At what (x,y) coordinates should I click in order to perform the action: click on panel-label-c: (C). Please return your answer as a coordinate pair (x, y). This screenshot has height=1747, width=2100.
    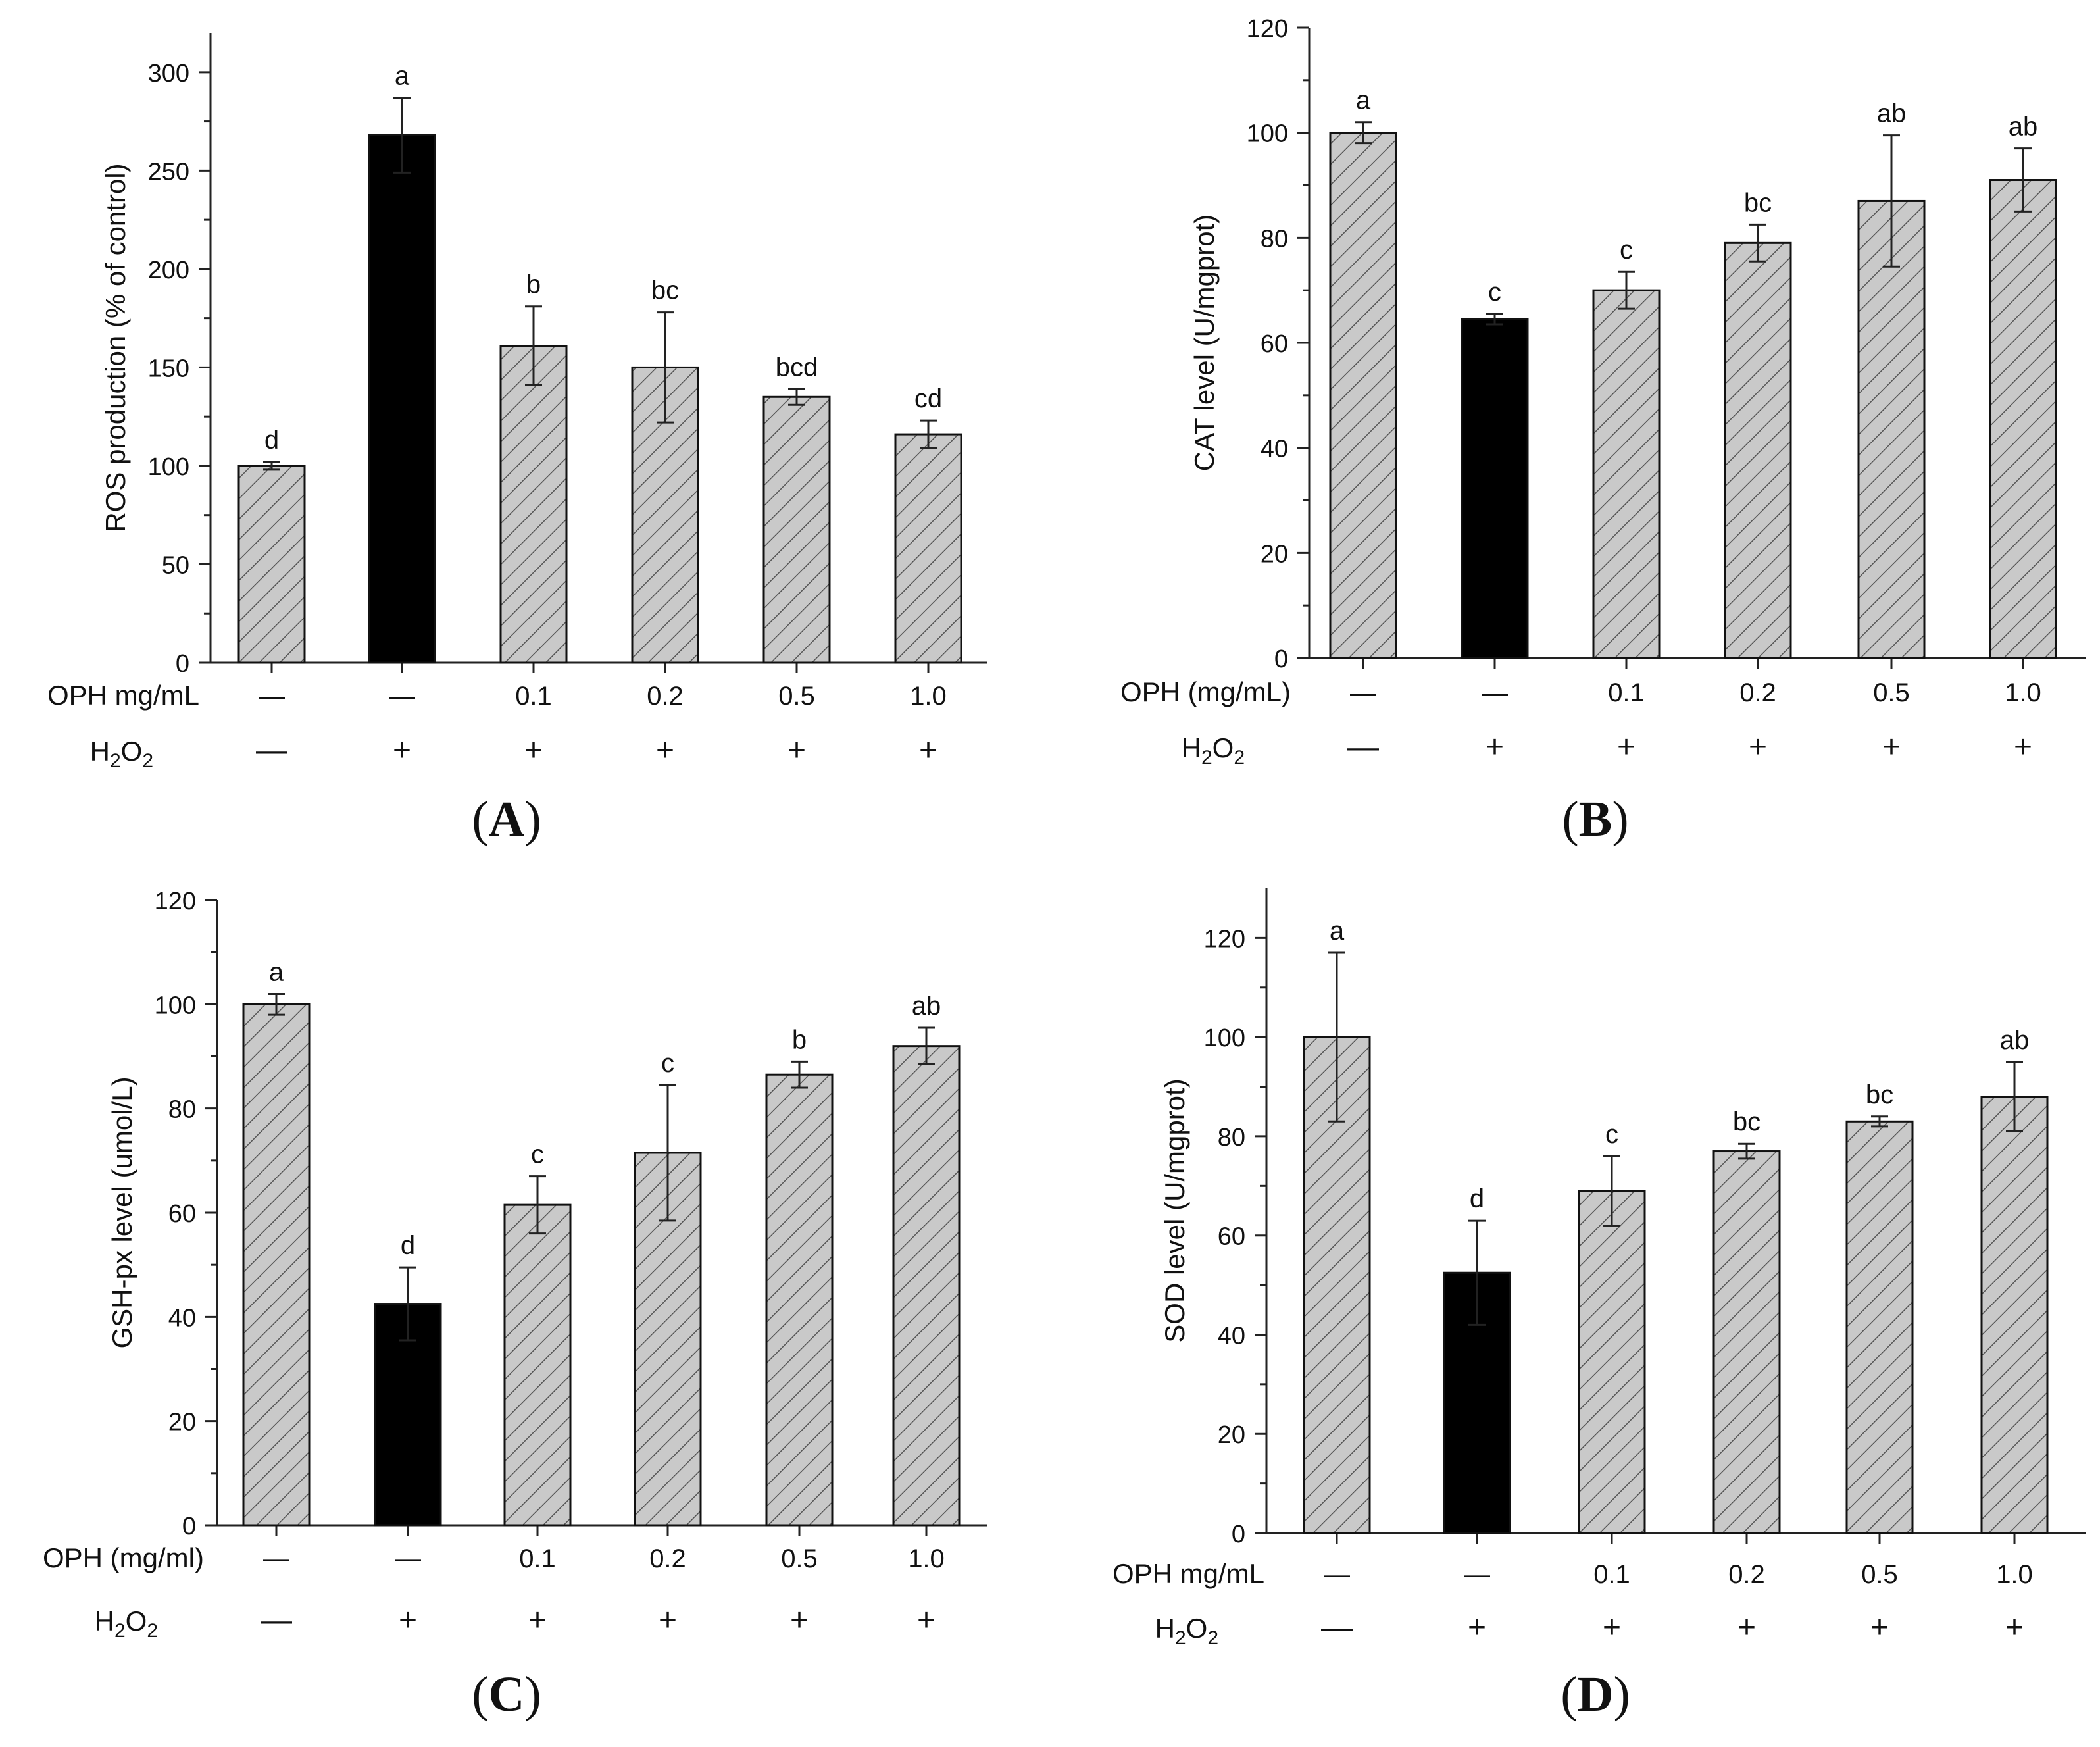
    Looking at the image, I should click on (507, 1694).